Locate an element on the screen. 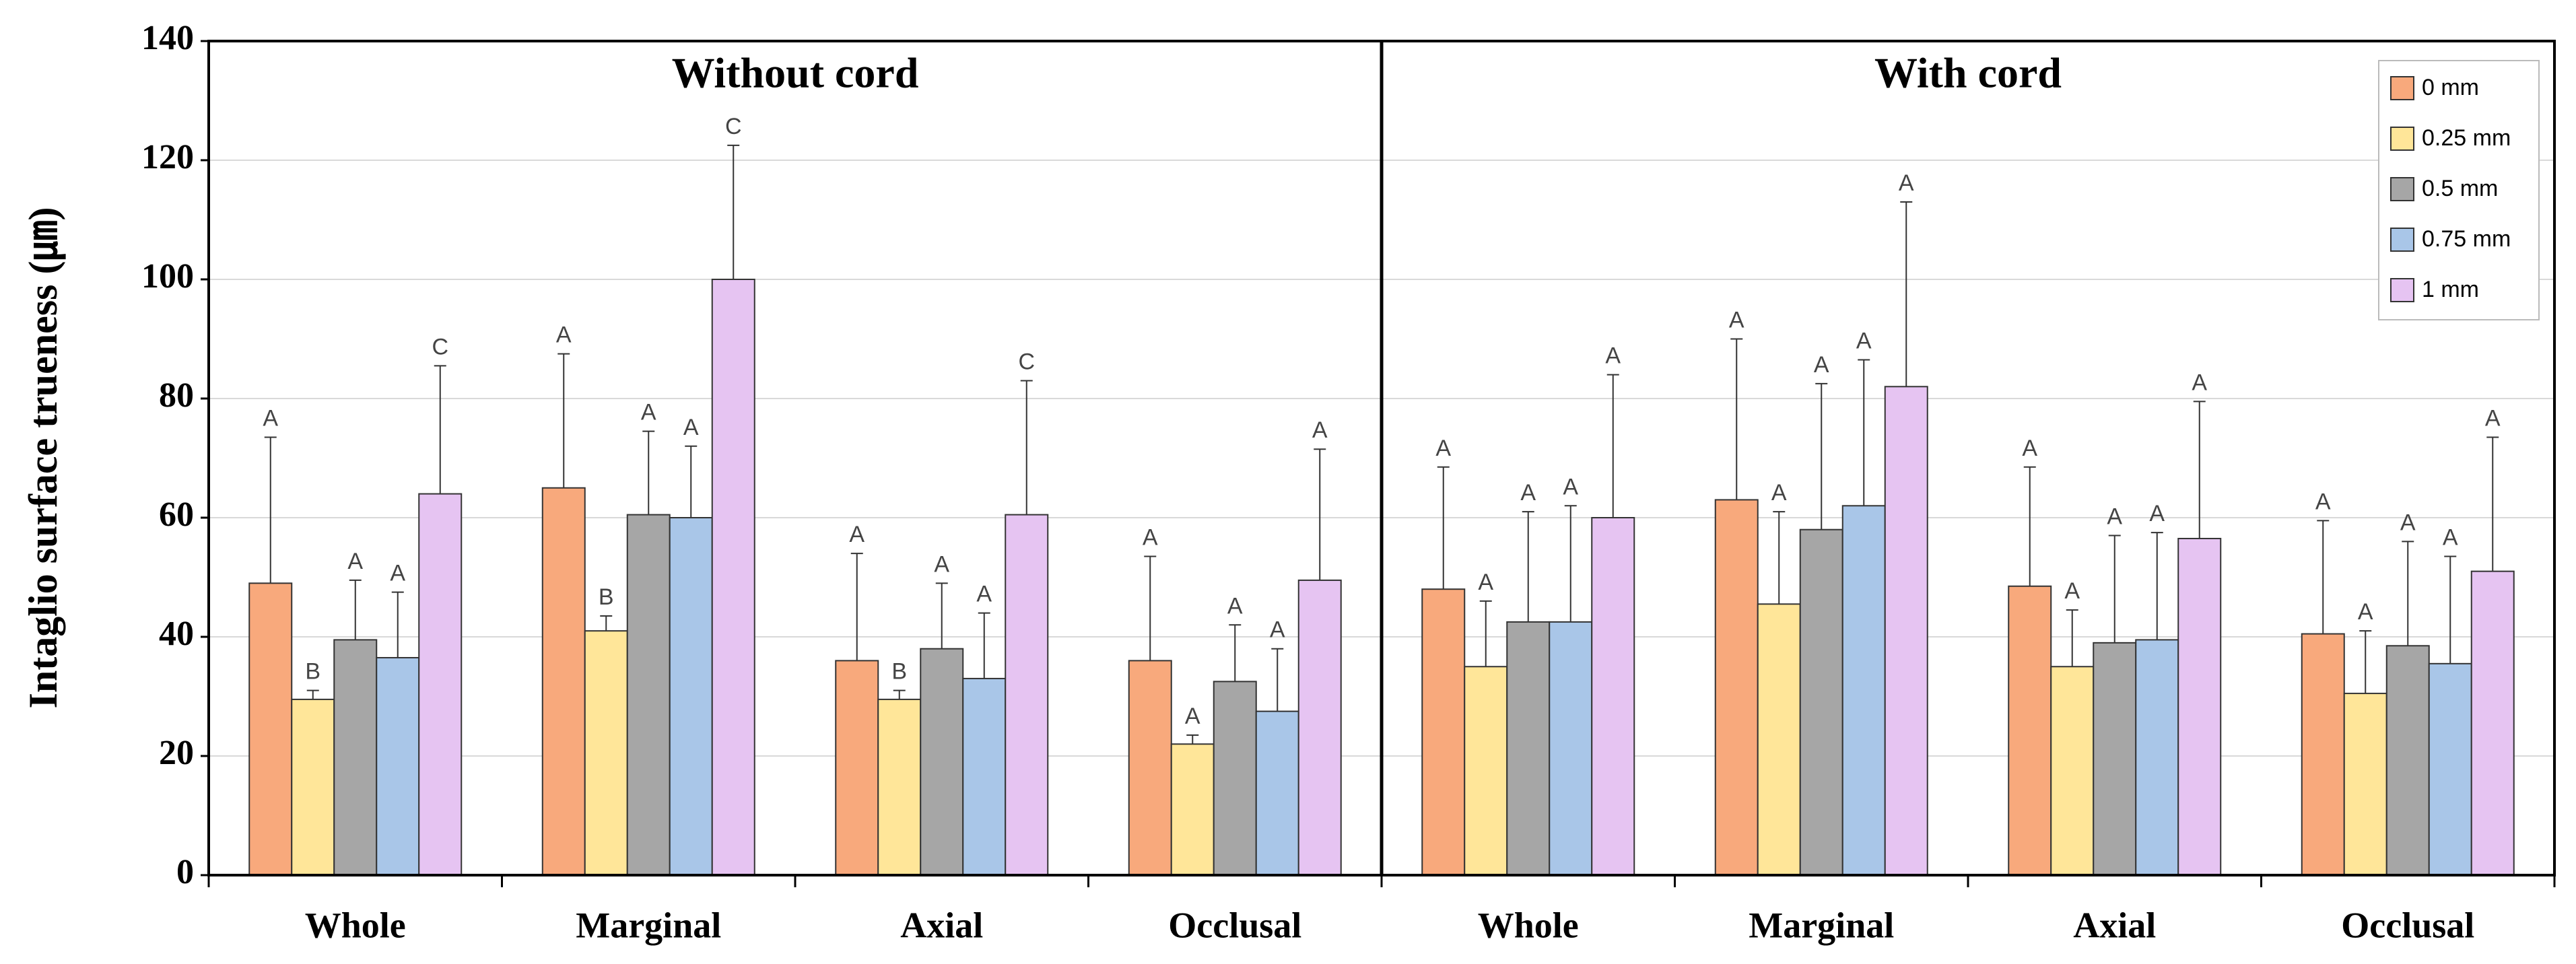 This screenshot has width=2576, height=964. y-tick-label: 0 is located at coordinates (185, 872).